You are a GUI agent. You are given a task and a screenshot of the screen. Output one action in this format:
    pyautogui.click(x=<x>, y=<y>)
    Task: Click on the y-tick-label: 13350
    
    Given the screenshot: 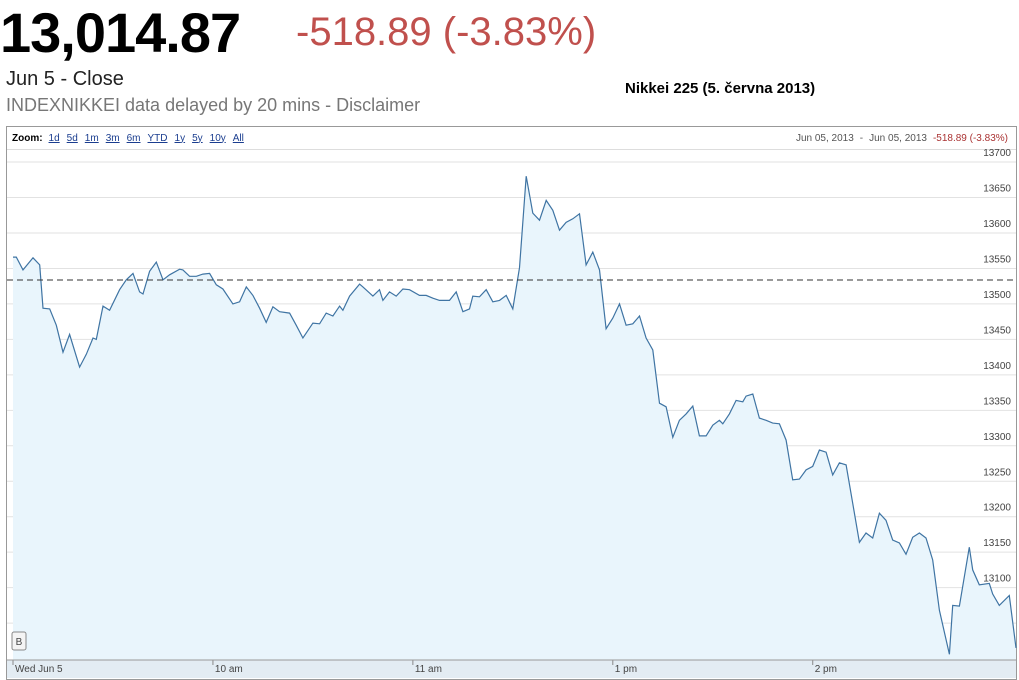 What is the action you would take?
    pyautogui.click(x=997, y=401)
    